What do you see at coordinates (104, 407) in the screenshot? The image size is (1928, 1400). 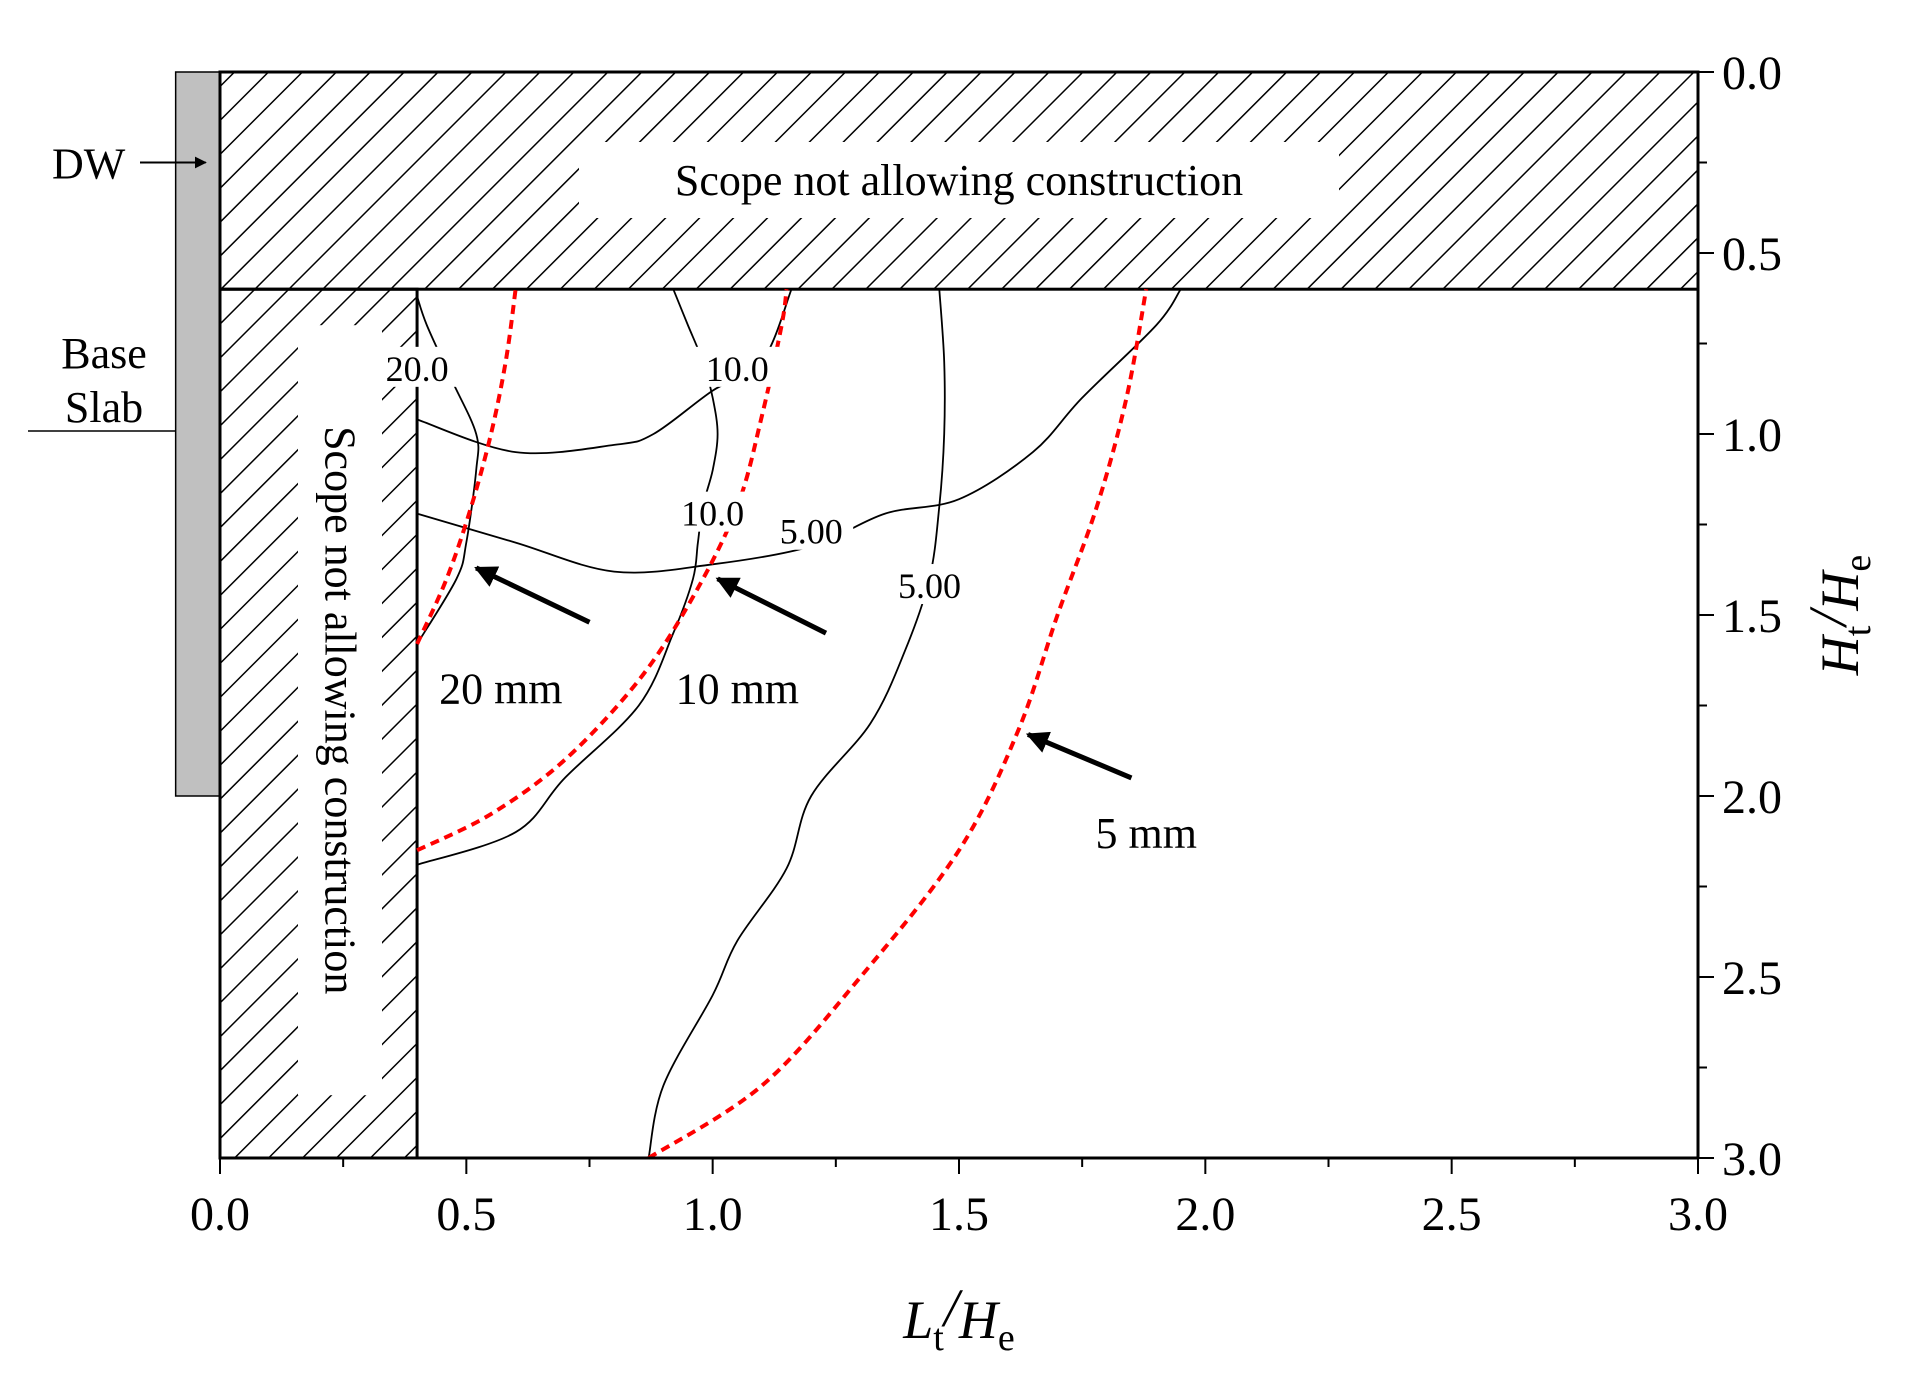 I see `base-slab-label-line2: Slab` at bounding box center [104, 407].